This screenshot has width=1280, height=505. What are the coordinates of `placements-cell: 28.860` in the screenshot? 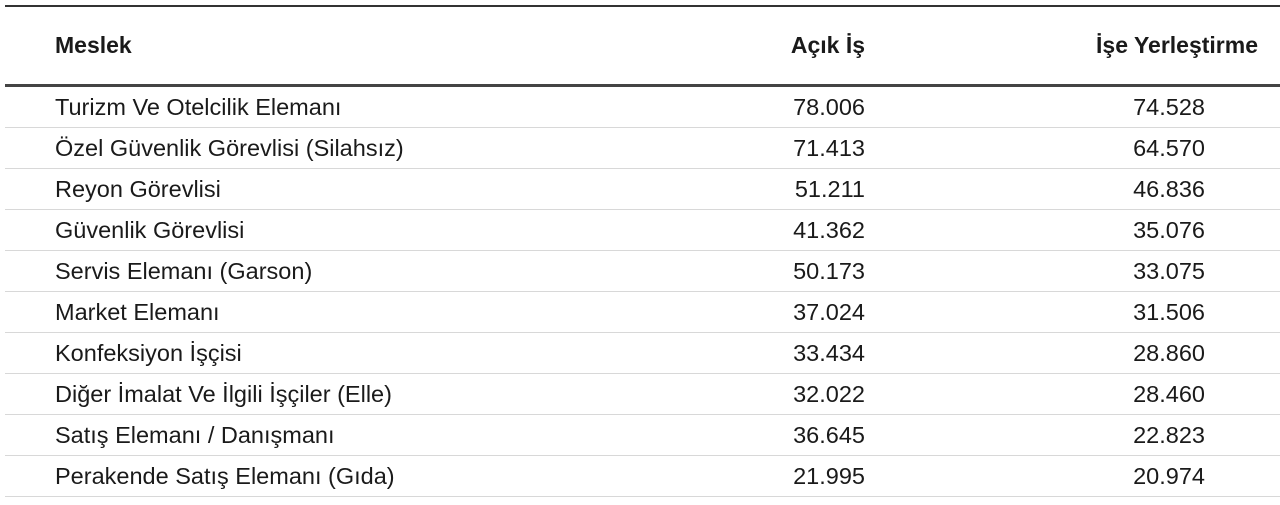 It's located at (1072, 353).